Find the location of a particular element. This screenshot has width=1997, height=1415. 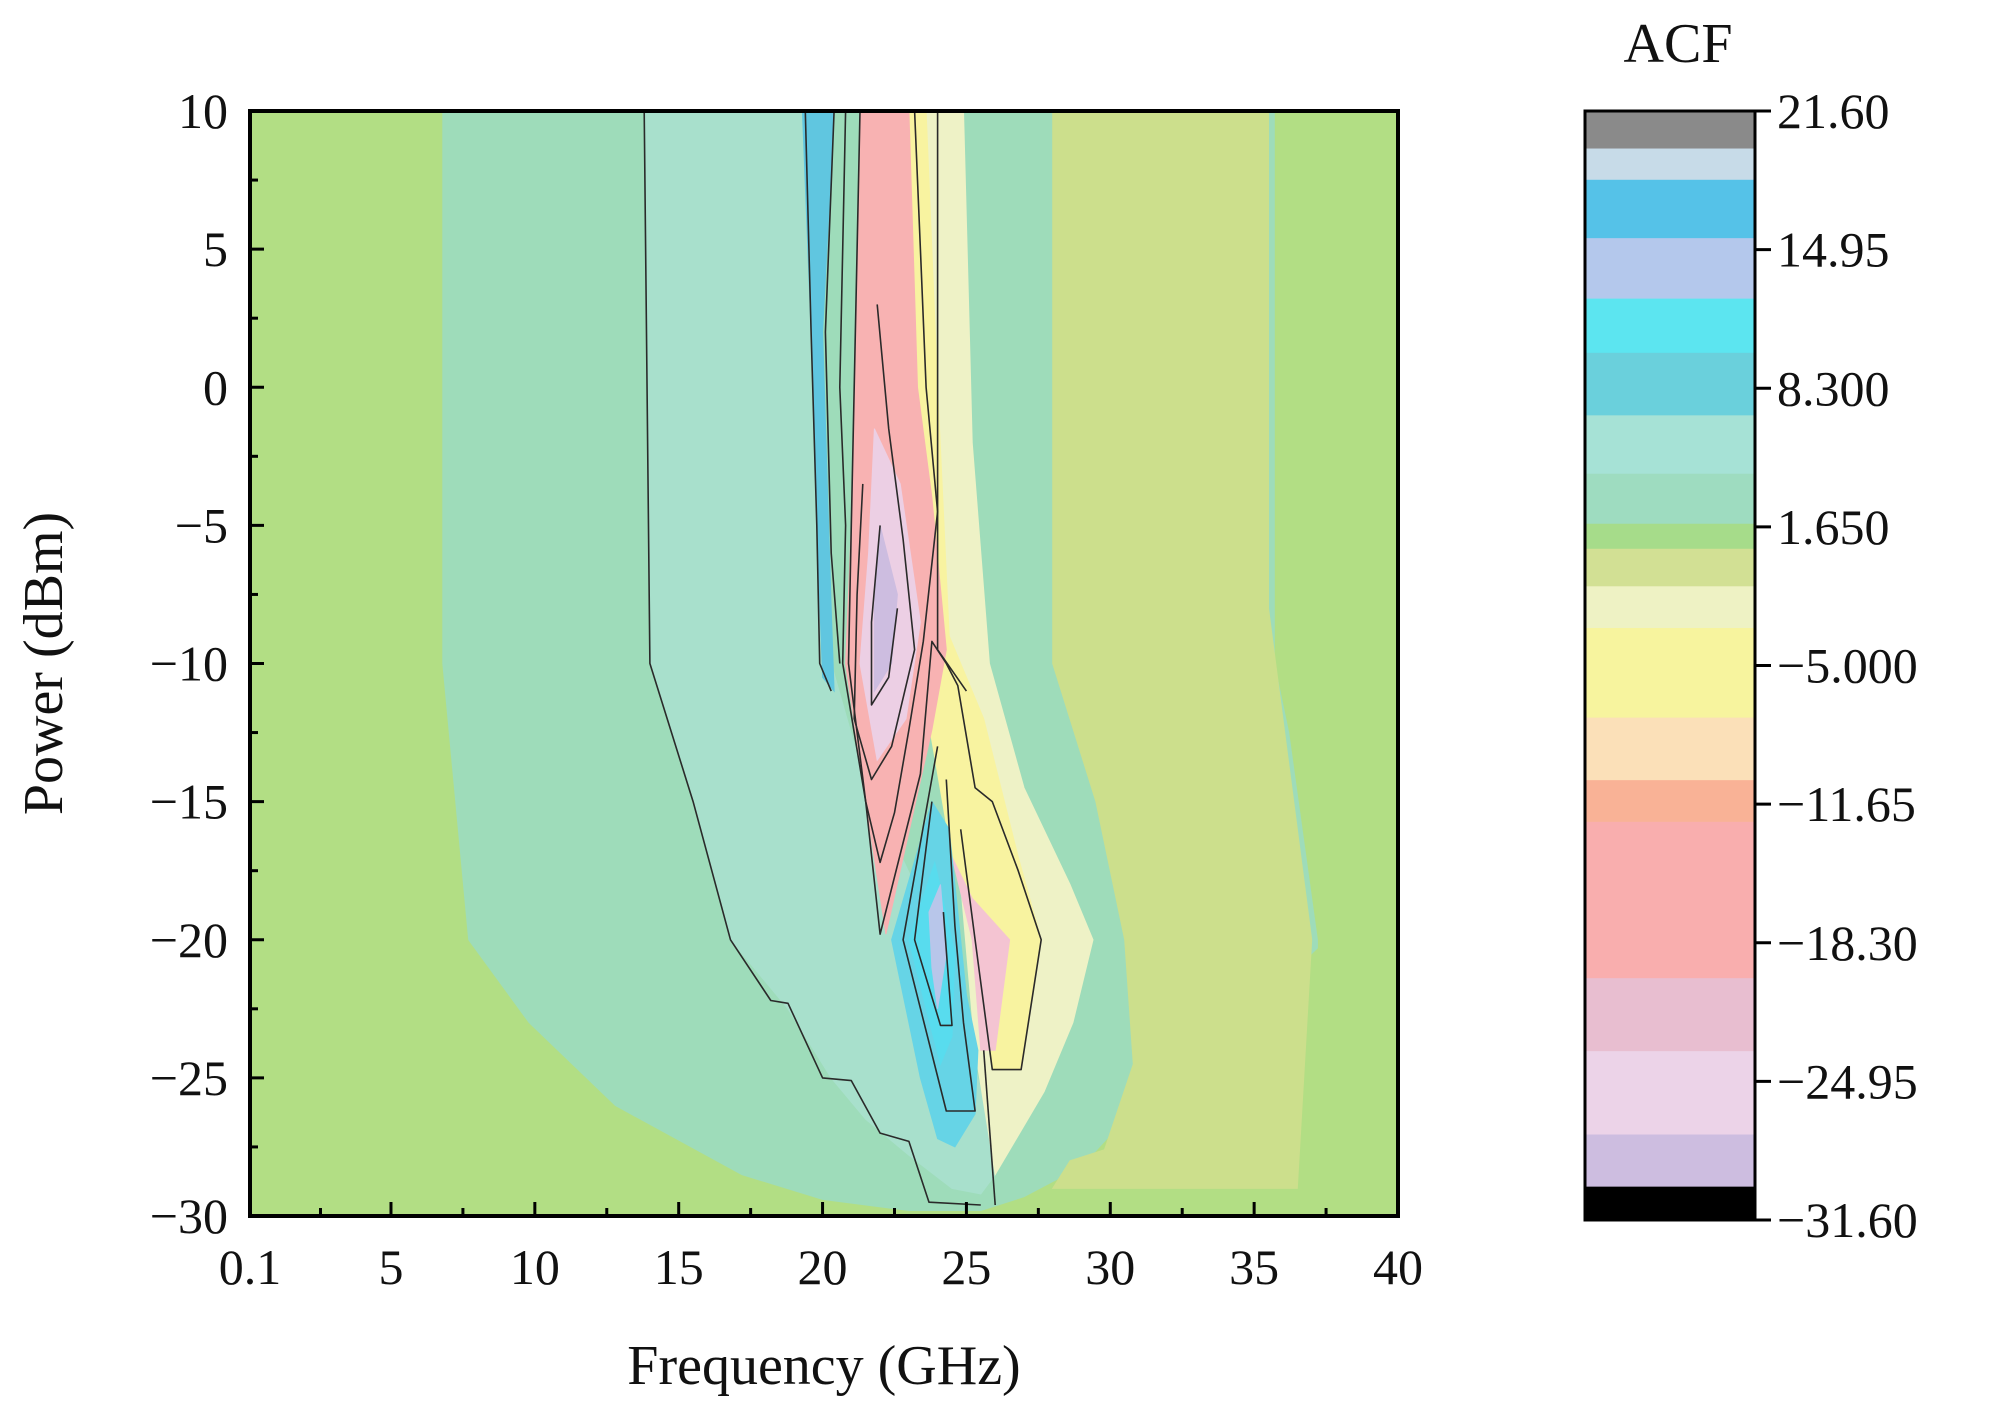

y-tick-label: −15 is located at coordinates (189, 802).